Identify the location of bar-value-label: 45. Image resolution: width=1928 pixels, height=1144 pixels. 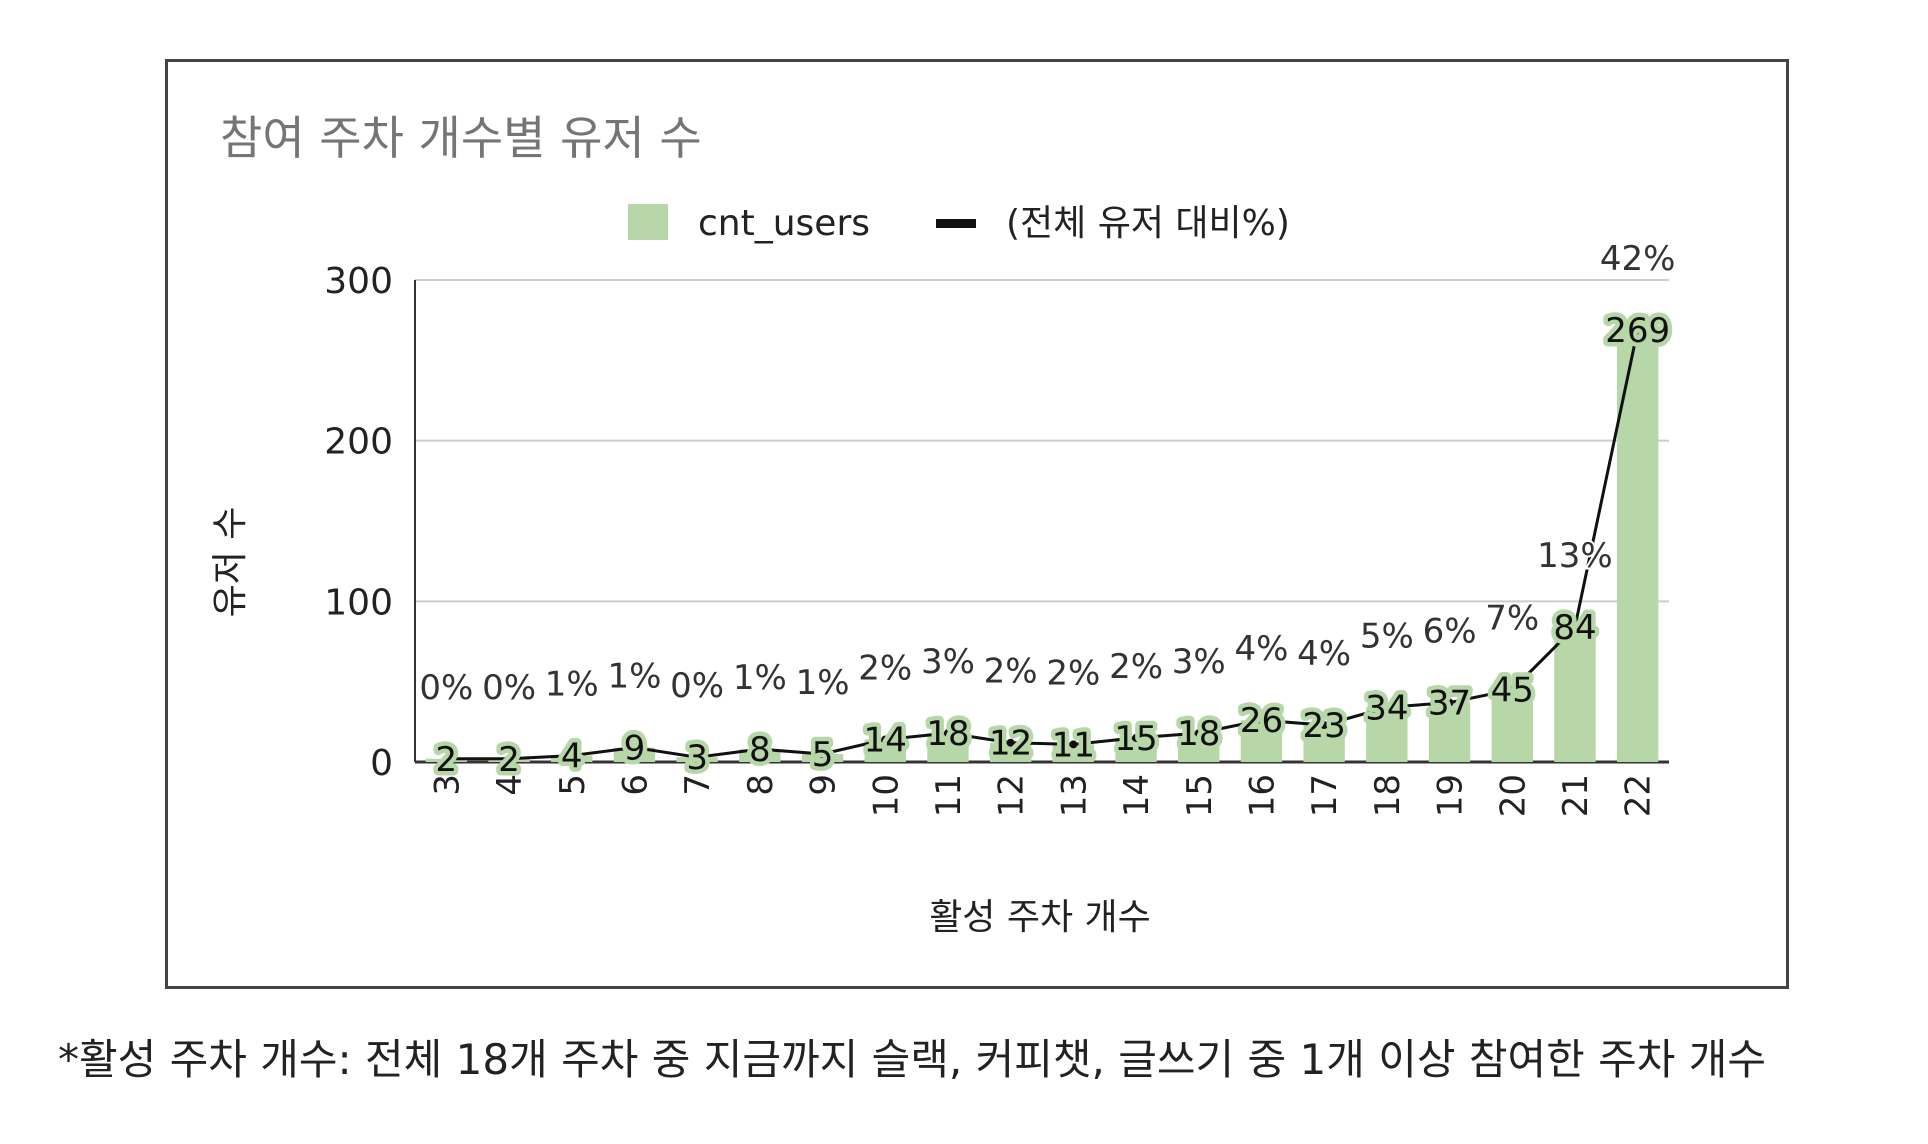
(1512, 691).